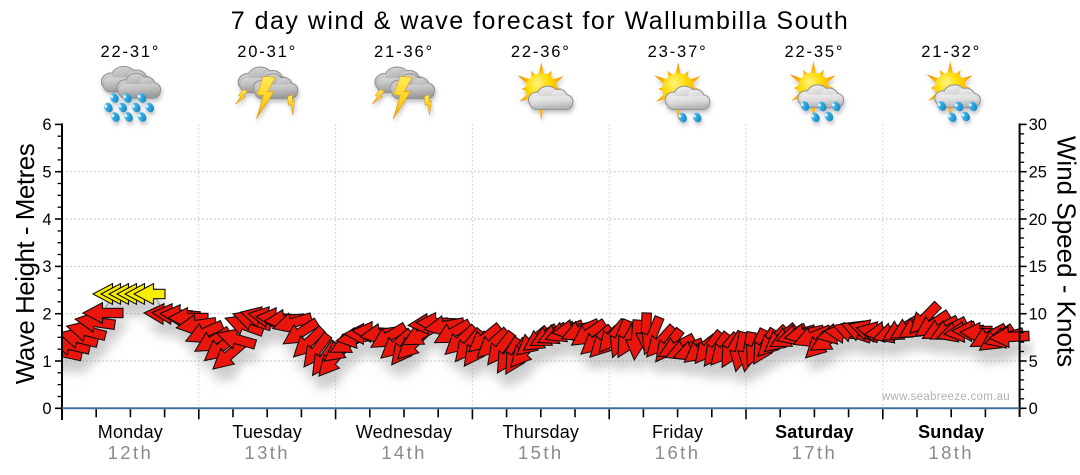 This screenshot has height=475, width=1080. What do you see at coordinates (945, 397) in the screenshot?
I see `svg-text: www.seabreeze.com.au` at bounding box center [945, 397].